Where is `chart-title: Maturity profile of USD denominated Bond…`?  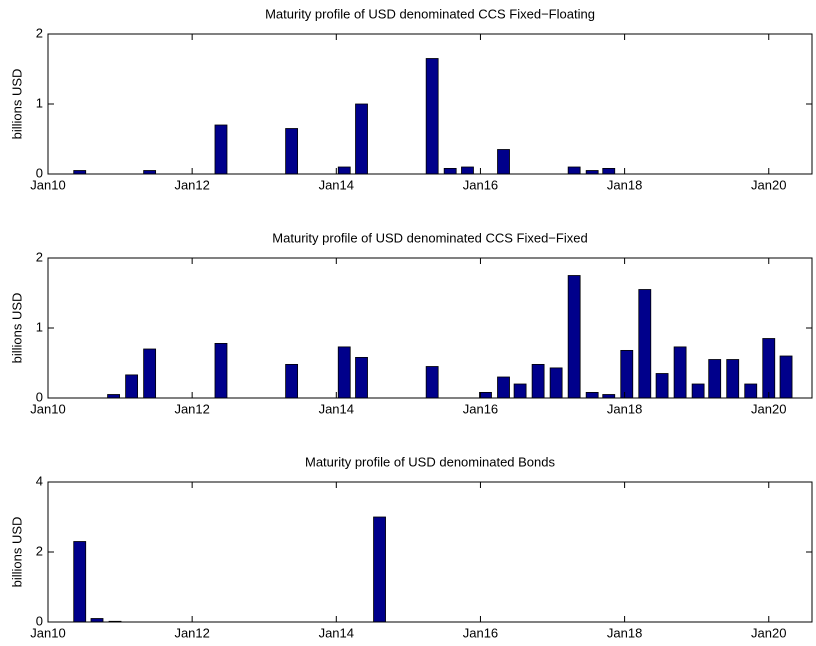
chart-title: Maturity profile of USD denominated Bond… is located at coordinates (430, 461).